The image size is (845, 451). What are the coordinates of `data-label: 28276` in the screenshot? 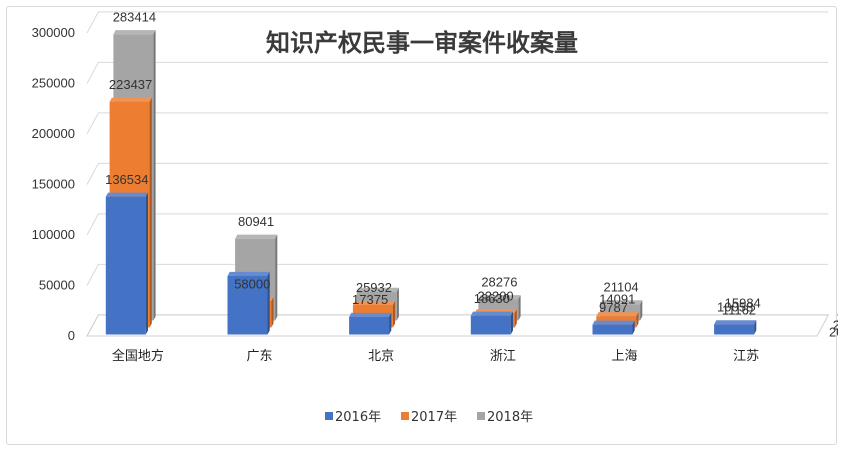 It's located at (499, 281).